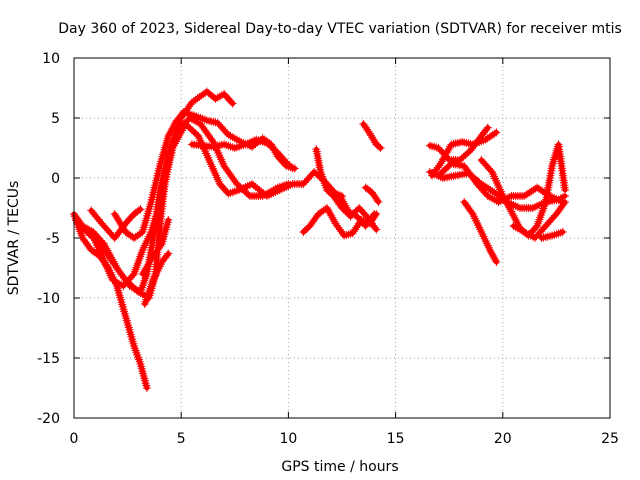 This screenshot has width=640, height=480. I want to click on series-arc-v, so click(539, 220).